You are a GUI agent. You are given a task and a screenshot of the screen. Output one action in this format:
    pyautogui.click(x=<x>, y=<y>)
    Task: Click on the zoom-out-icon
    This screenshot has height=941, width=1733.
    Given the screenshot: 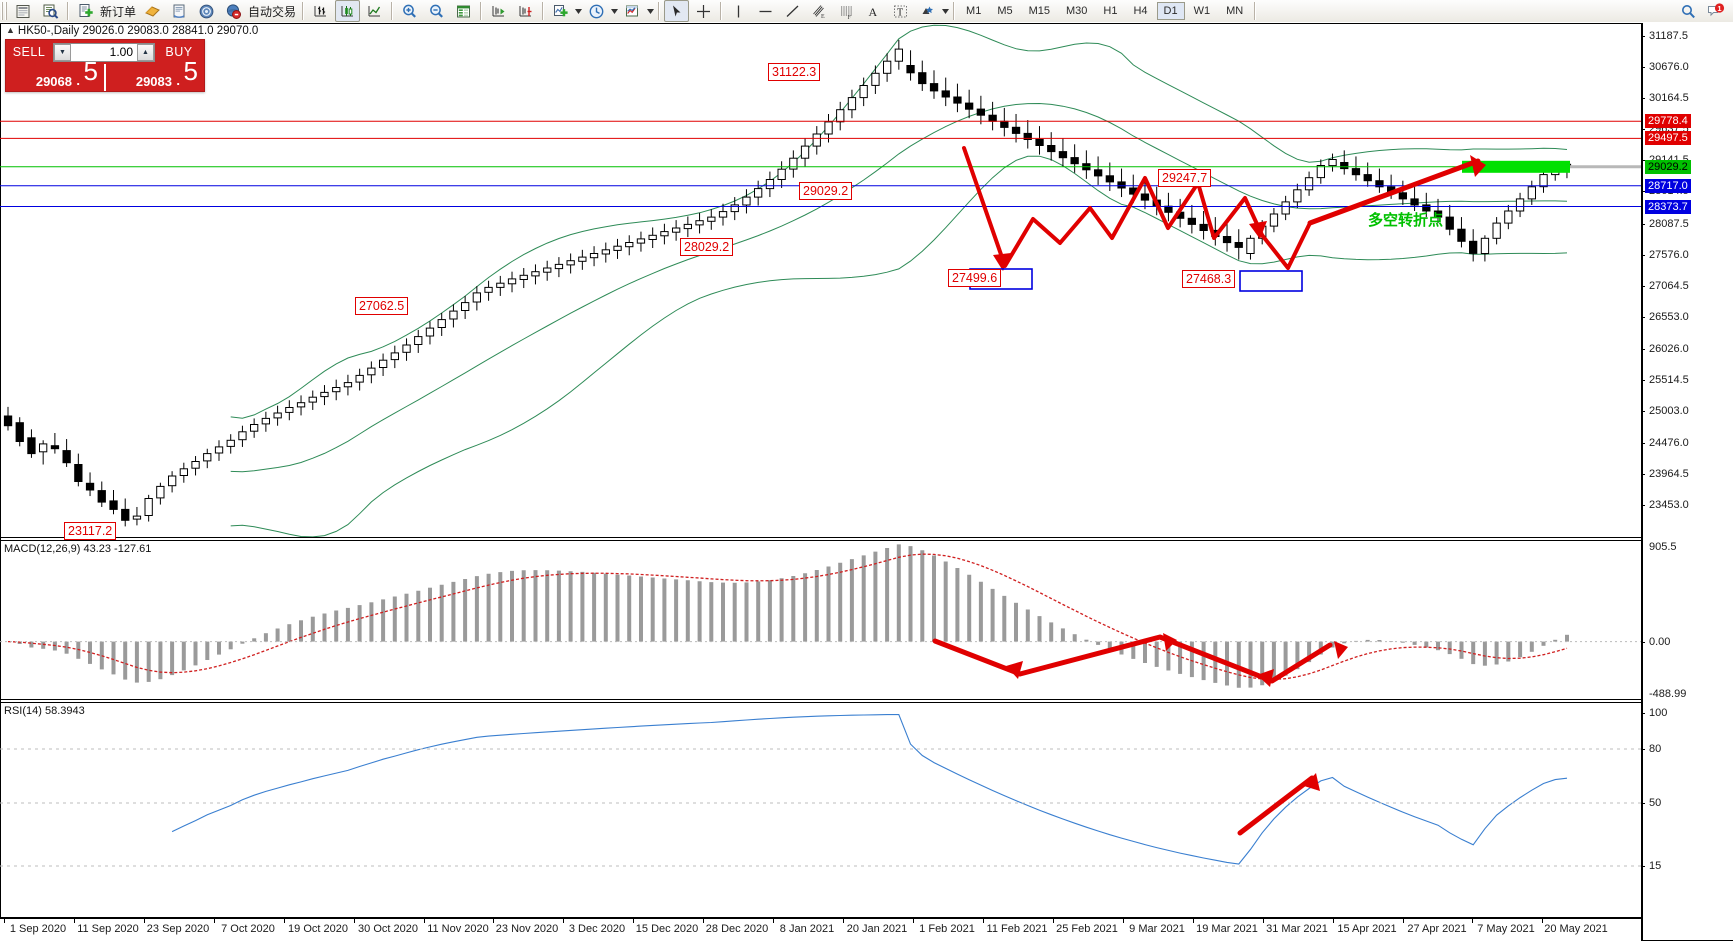 What is the action you would take?
    pyautogui.click(x=436, y=11)
    